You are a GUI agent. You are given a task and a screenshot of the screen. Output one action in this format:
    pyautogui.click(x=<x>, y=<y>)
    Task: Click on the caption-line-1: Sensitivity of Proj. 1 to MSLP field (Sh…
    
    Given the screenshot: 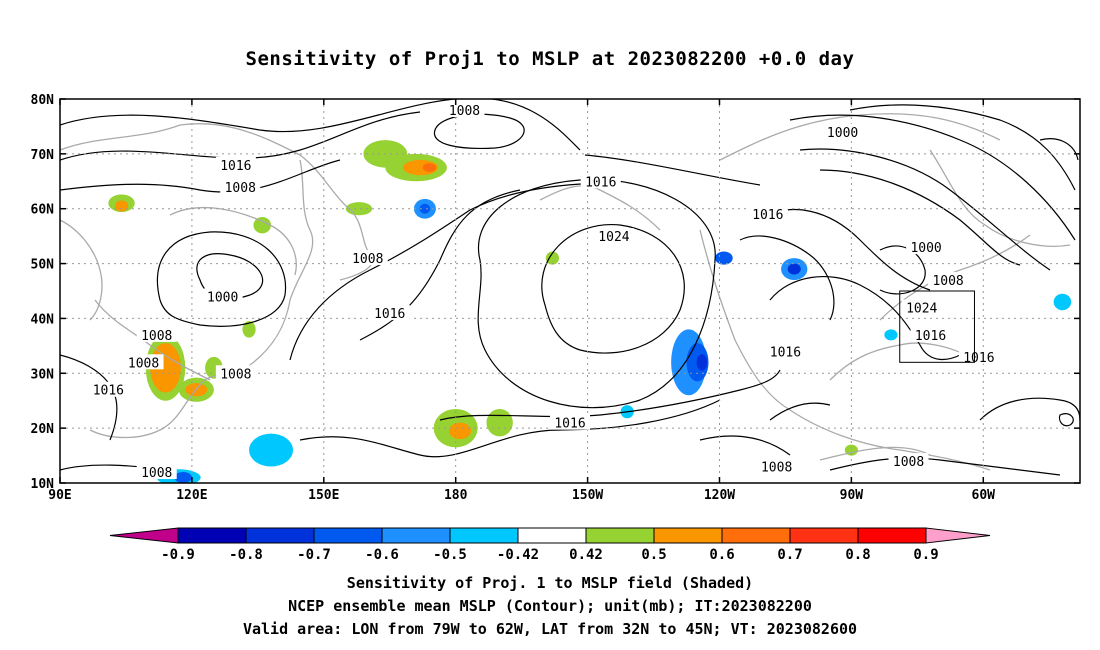 What is the action you would take?
    pyautogui.click(x=550, y=583)
    